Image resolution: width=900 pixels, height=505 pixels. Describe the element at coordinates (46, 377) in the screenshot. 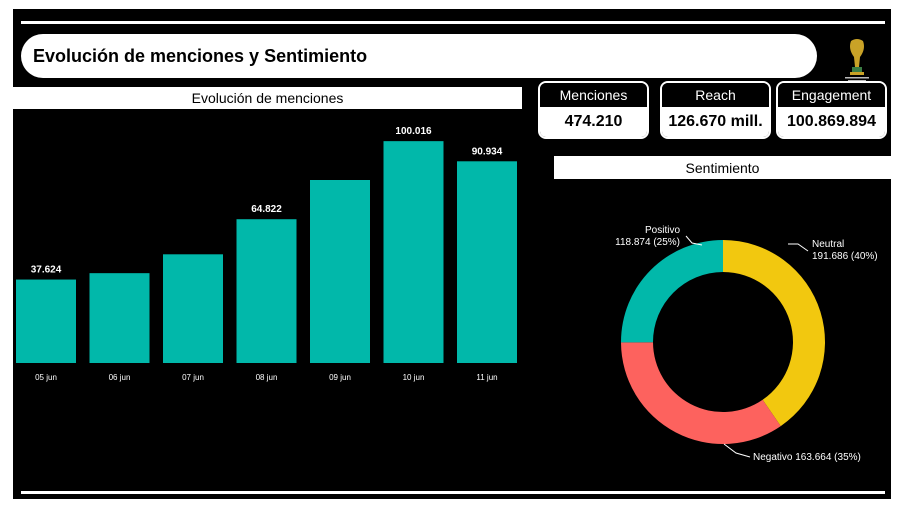

I see `x-tick-label: 05 jun` at that location.